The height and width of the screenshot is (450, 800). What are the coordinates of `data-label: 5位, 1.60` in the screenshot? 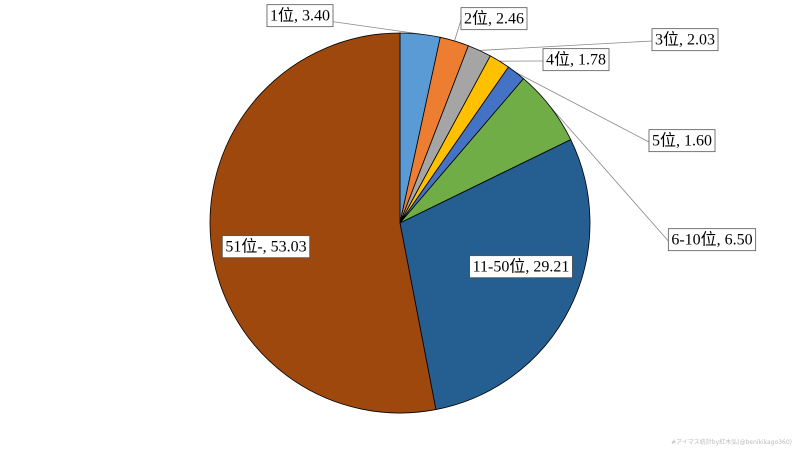 It's located at (682, 141).